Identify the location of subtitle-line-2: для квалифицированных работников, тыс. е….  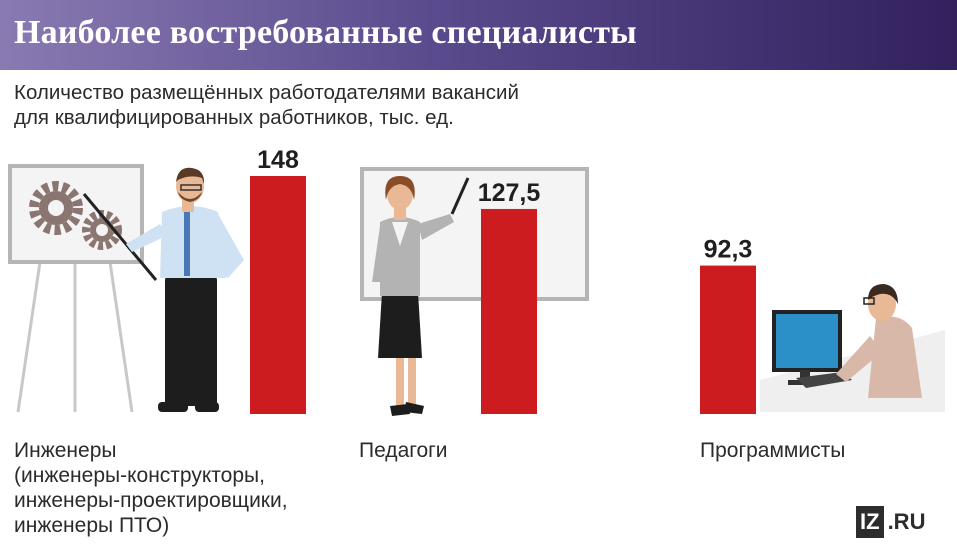
(234, 117).